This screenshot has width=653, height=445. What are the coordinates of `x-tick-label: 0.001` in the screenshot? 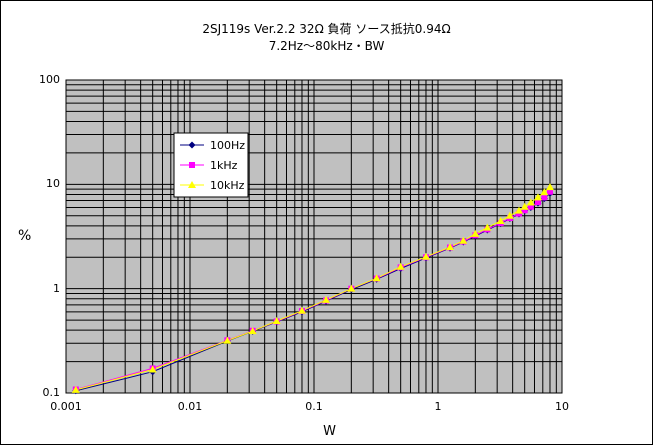 It's located at (66, 406).